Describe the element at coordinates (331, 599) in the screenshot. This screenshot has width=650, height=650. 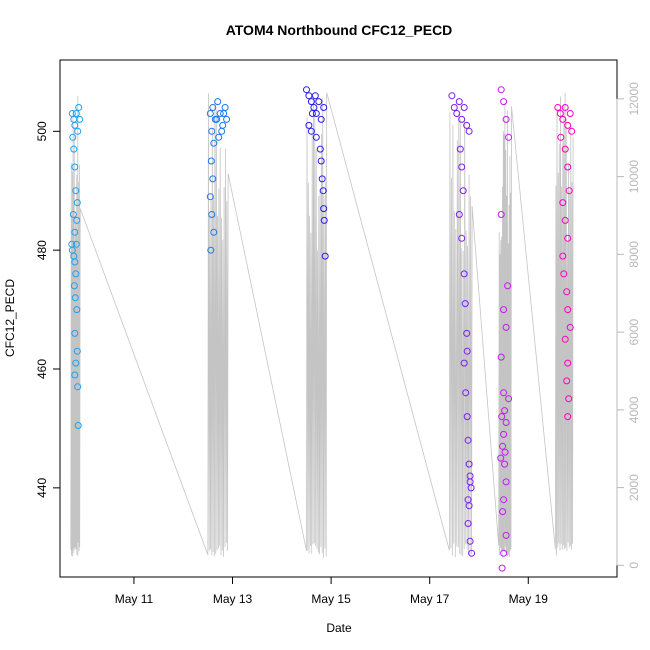
I see `x-tick-label: May 15` at that location.